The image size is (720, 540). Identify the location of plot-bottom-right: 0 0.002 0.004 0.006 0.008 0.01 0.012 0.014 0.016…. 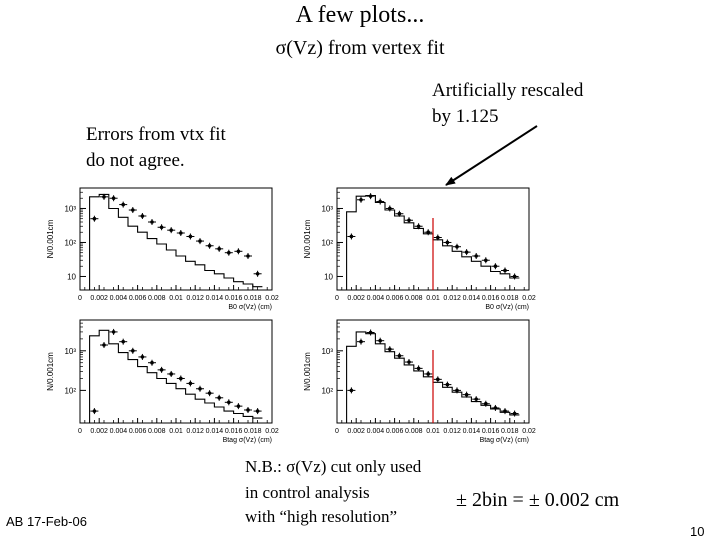
(419, 381).